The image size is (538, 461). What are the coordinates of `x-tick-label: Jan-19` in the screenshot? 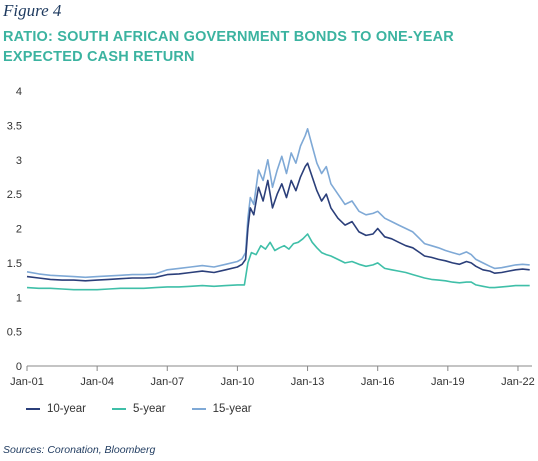 It's located at (448, 382).